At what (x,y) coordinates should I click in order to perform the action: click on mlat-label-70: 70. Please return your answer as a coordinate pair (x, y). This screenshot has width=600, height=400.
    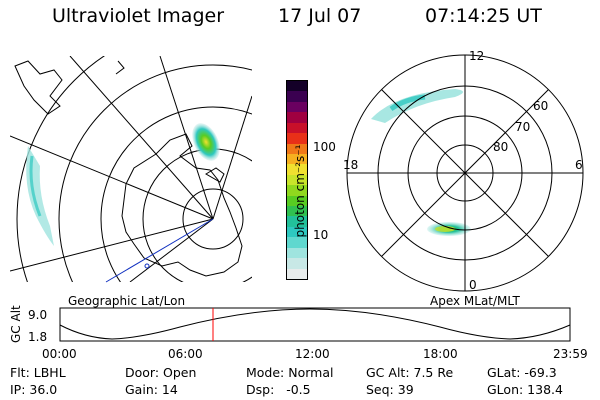
    Looking at the image, I should click on (522, 127).